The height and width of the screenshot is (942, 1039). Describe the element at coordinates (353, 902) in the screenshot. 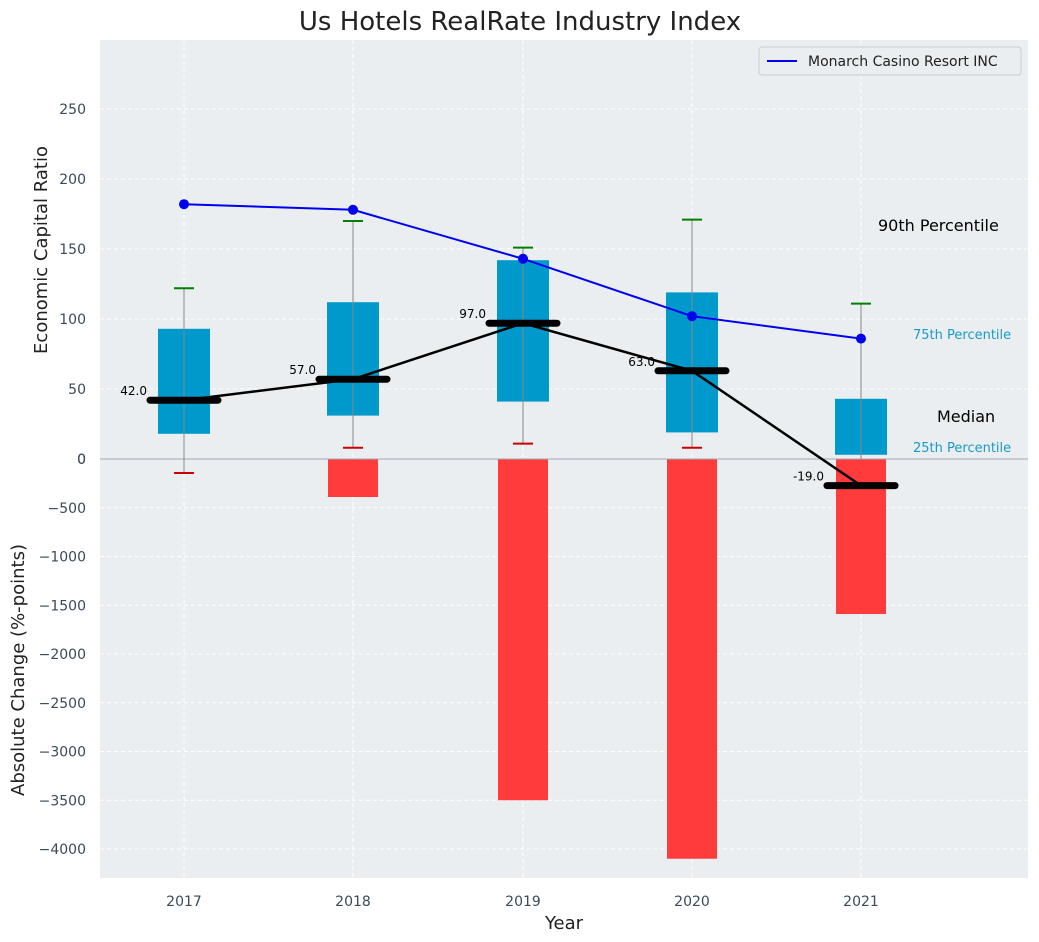

I see `x-tick-label: 2018` at that location.